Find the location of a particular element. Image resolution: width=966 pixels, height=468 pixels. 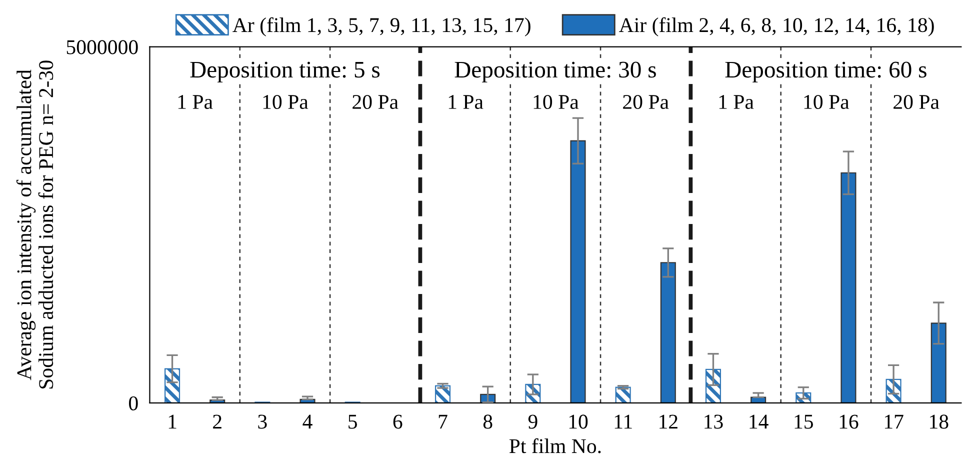

y-axis-title: Average ion intensity of accumulated Sodium adducted ions for PEG n= 2-30 is located at coordinates (35, 224).